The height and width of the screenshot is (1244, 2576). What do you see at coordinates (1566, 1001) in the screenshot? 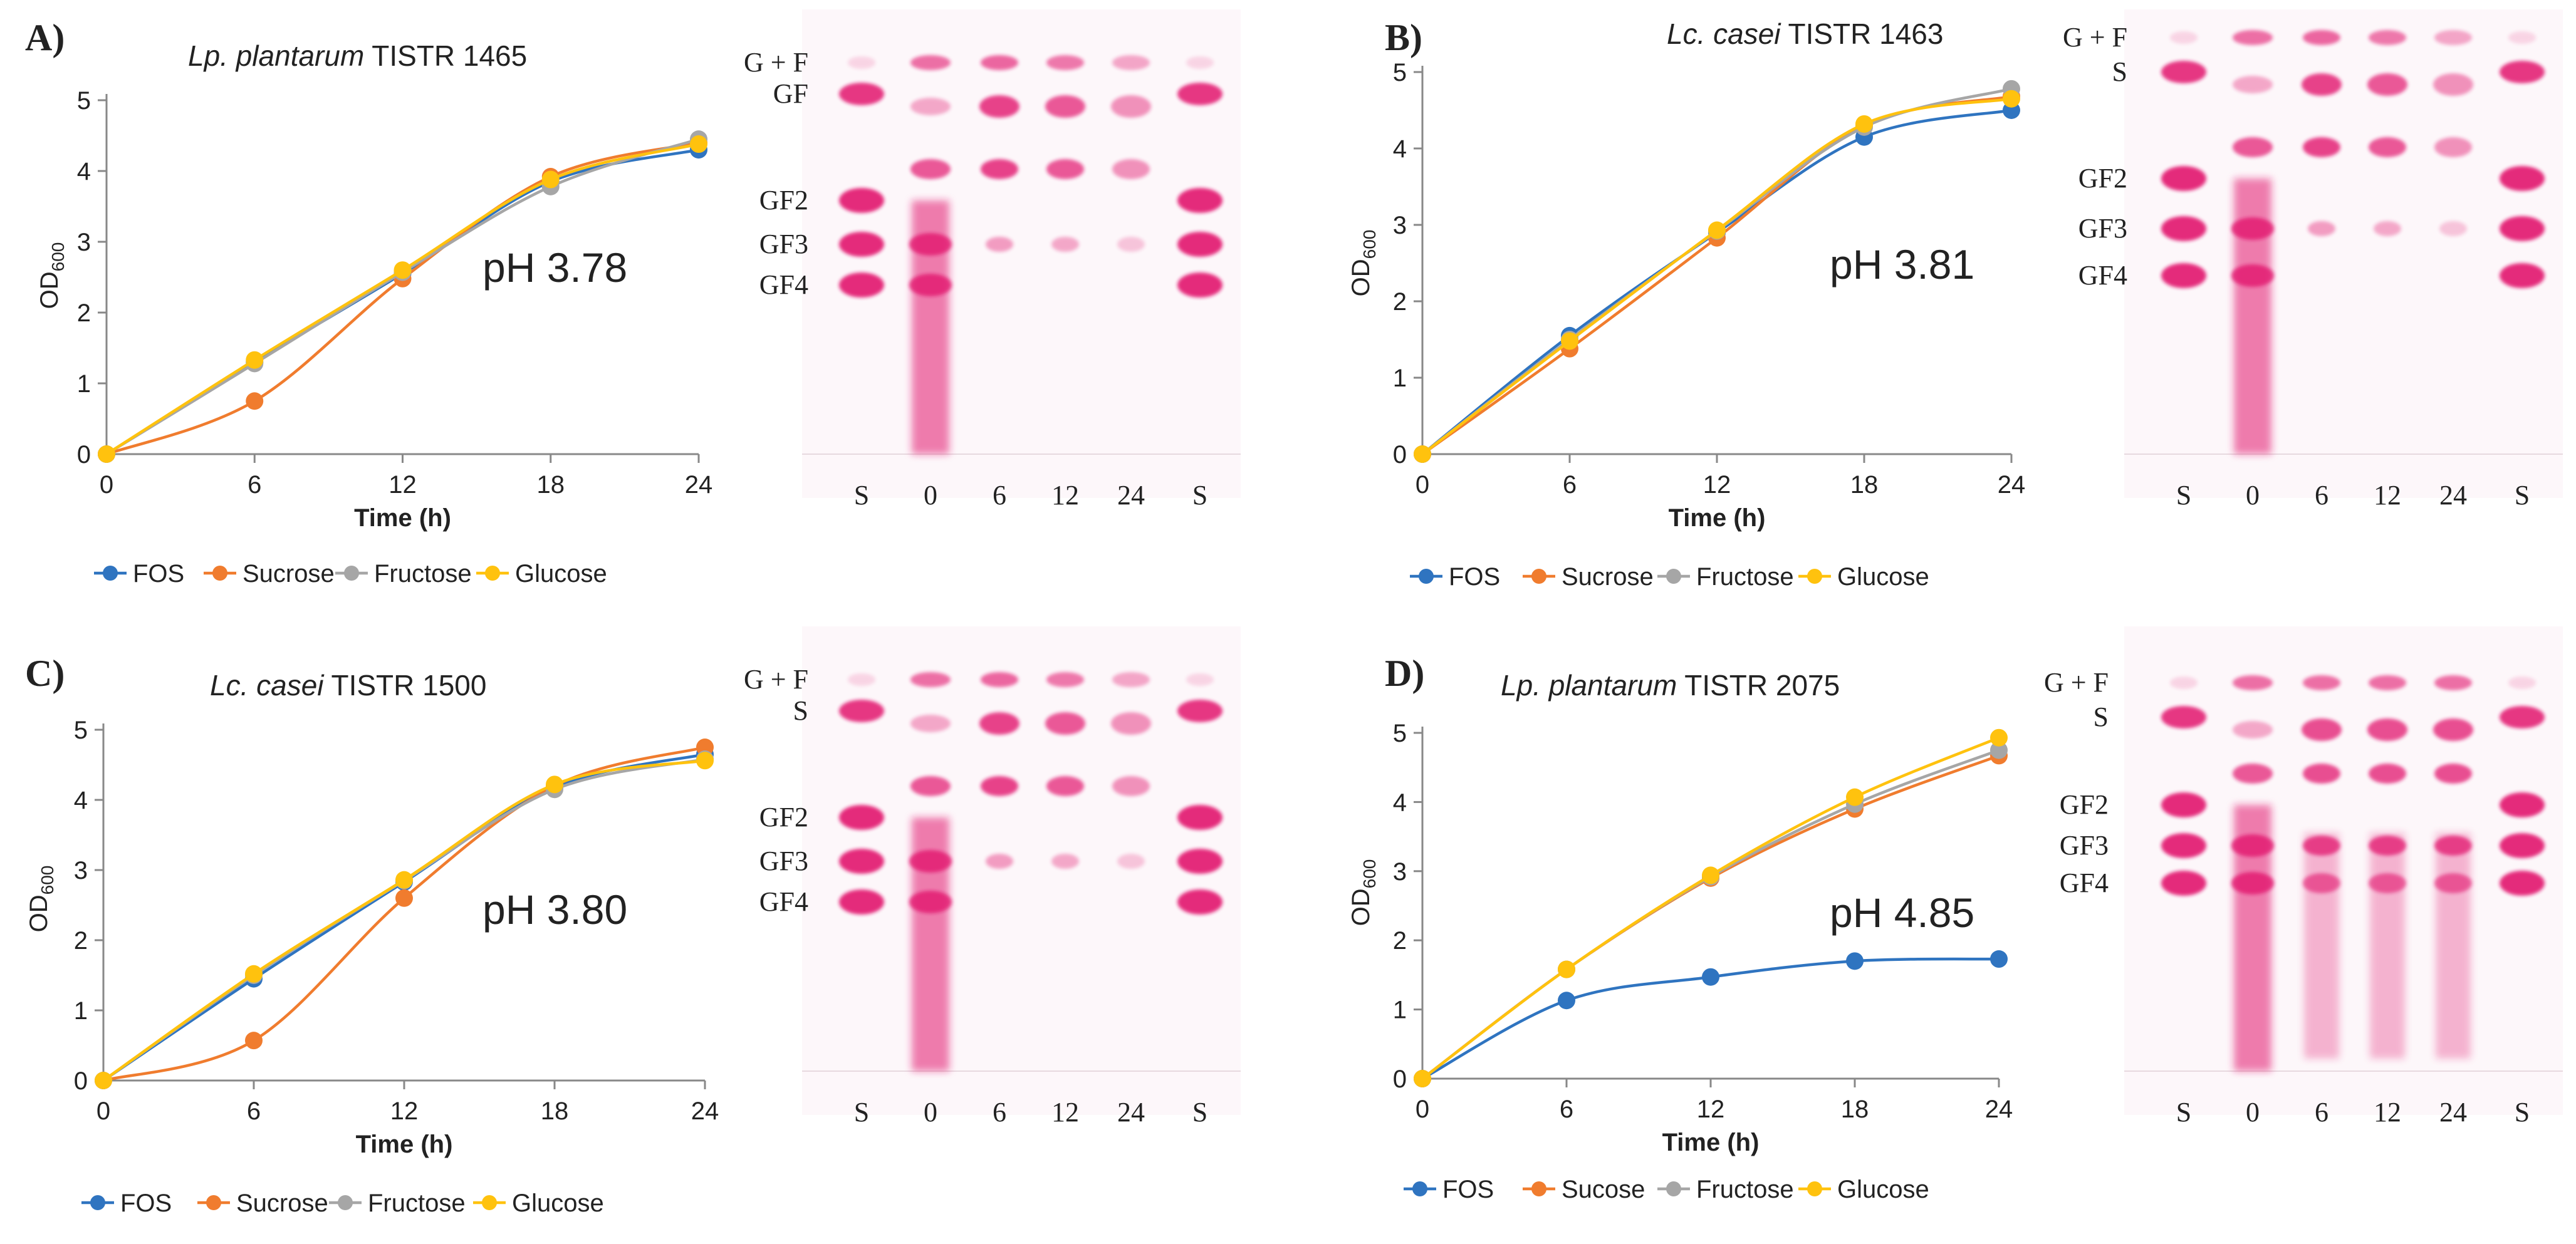
I see `data-point-fos` at bounding box center [1566, 1001].